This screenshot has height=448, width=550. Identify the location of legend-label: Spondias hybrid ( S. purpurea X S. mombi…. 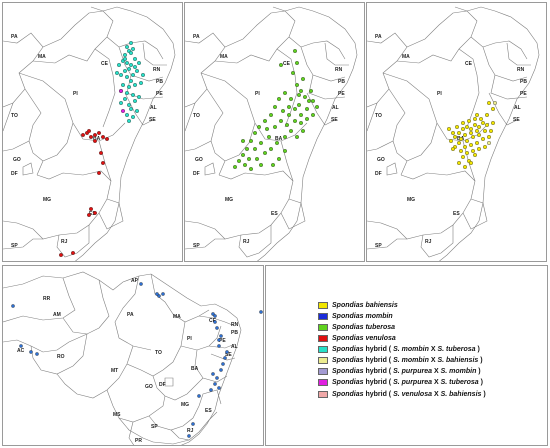
(406, 372).